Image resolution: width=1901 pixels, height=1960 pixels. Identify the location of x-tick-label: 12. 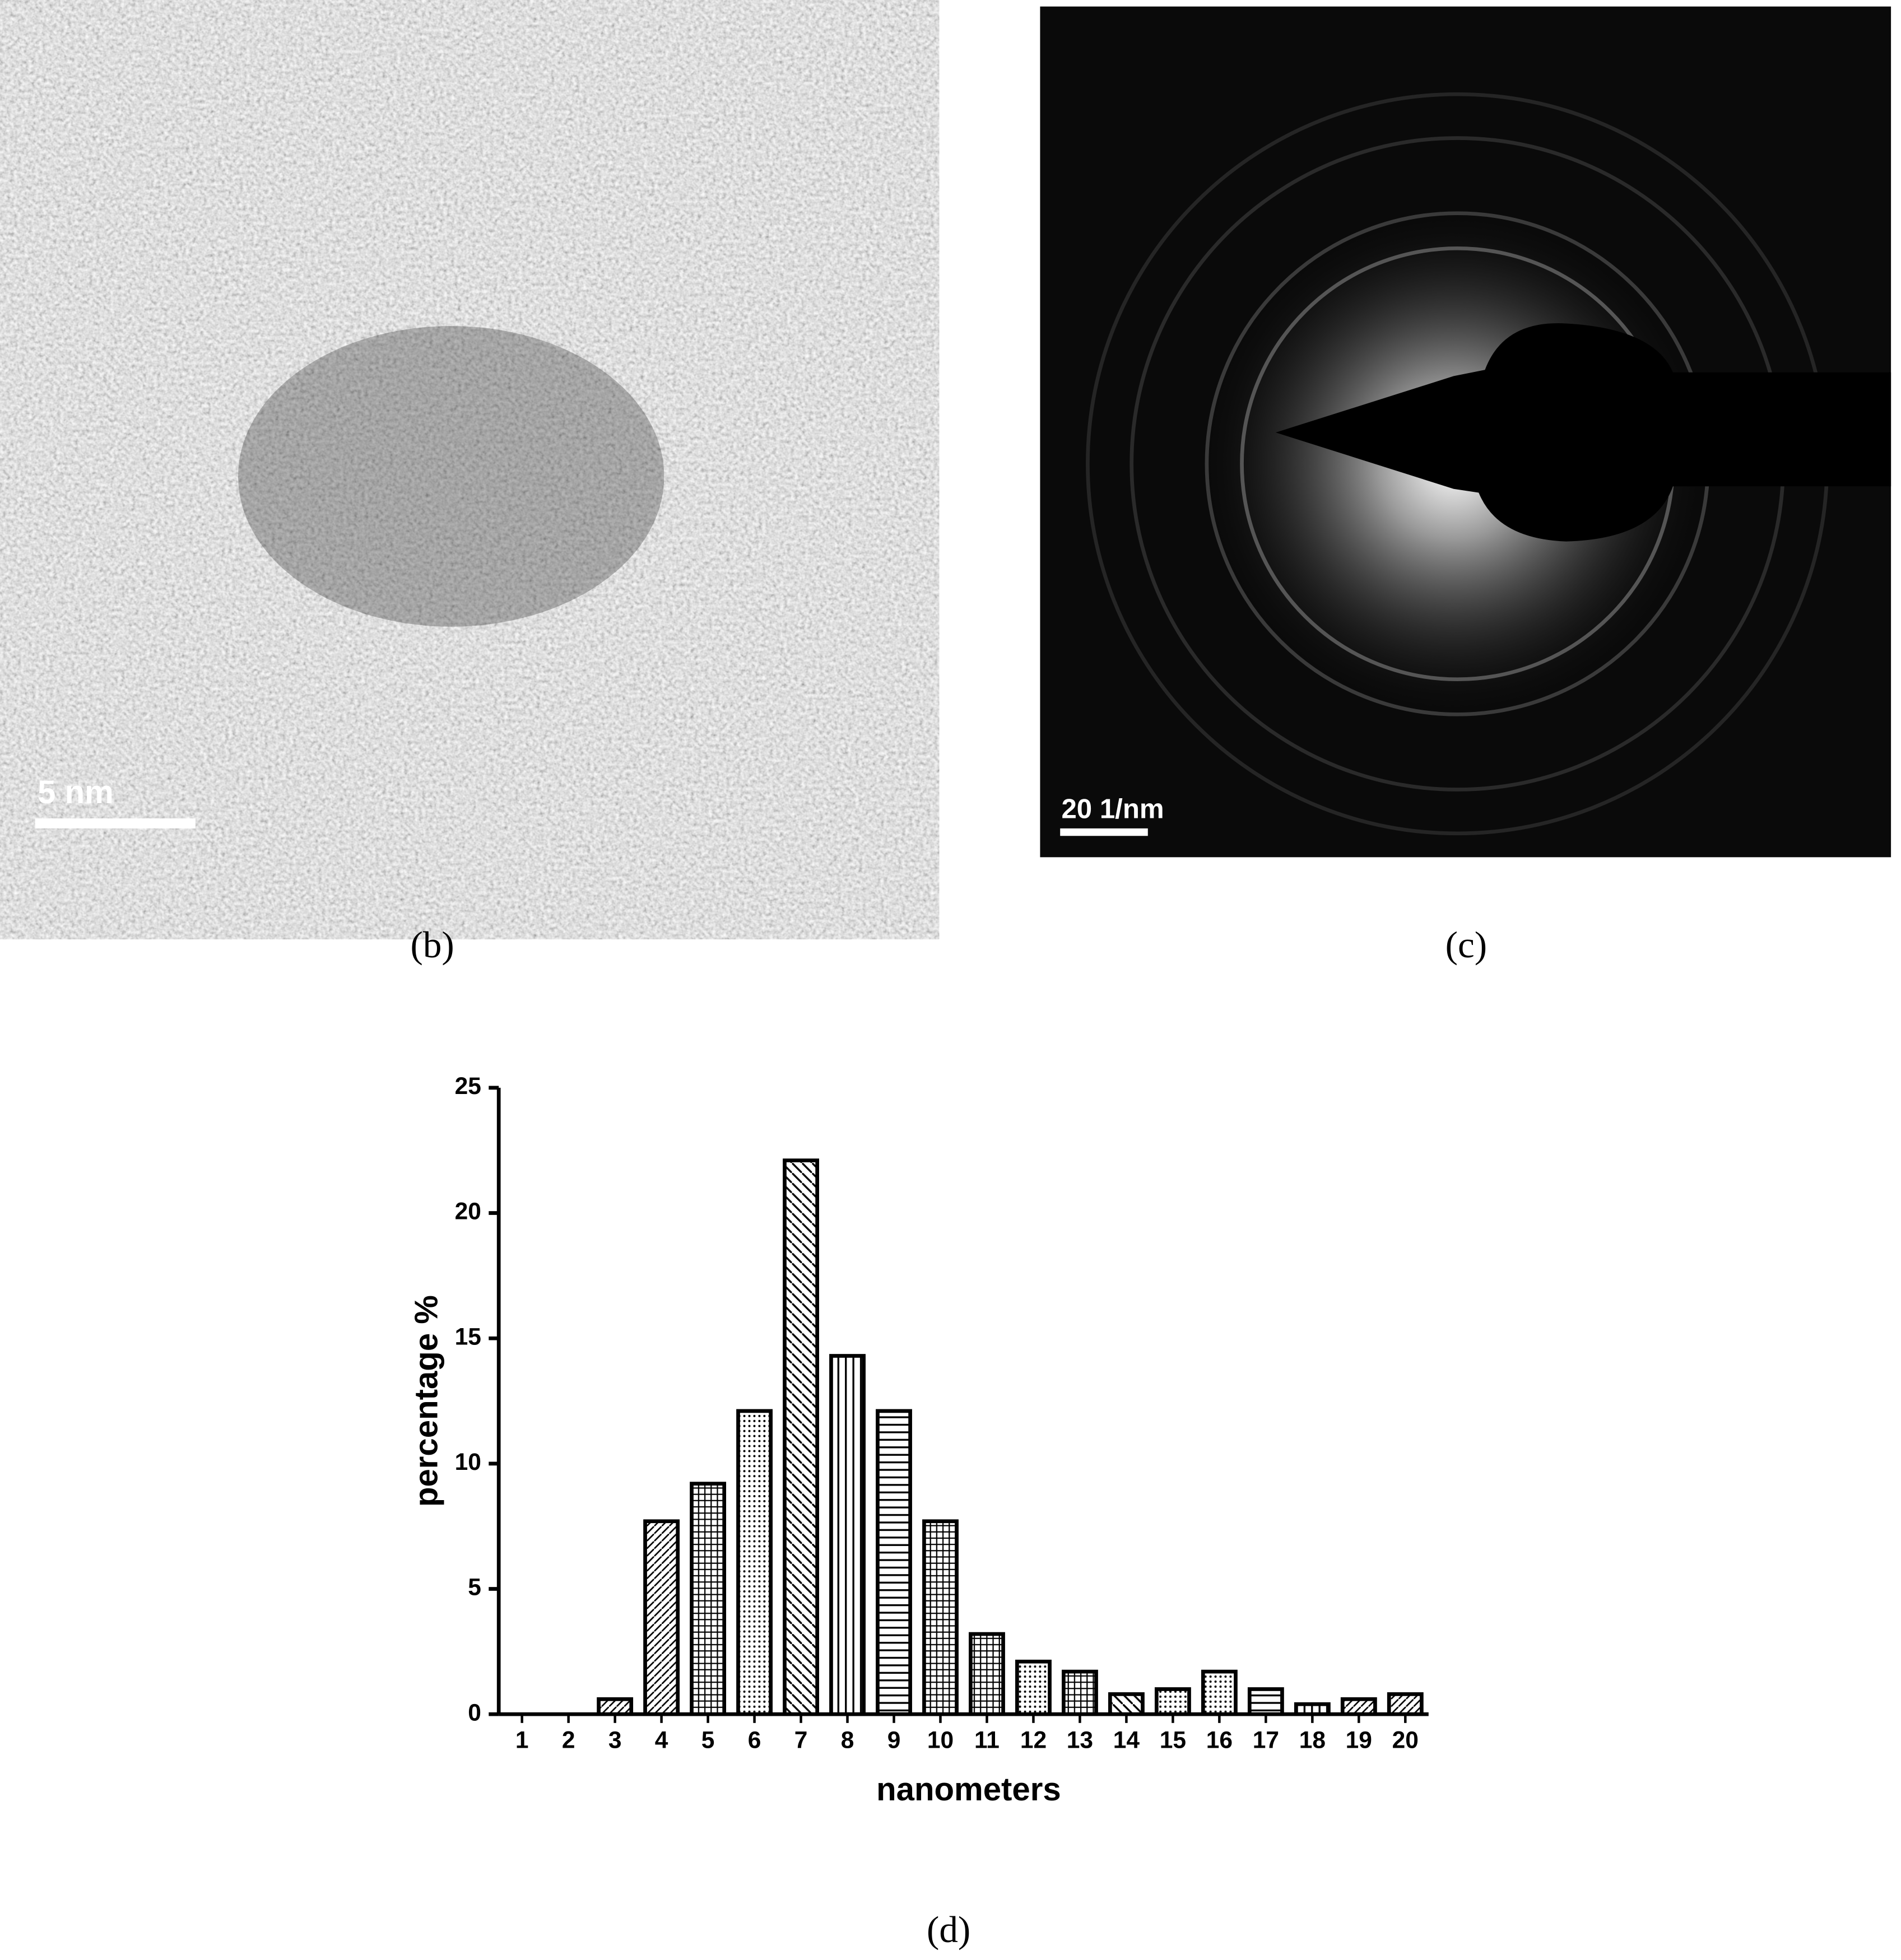
(1033, 1741).